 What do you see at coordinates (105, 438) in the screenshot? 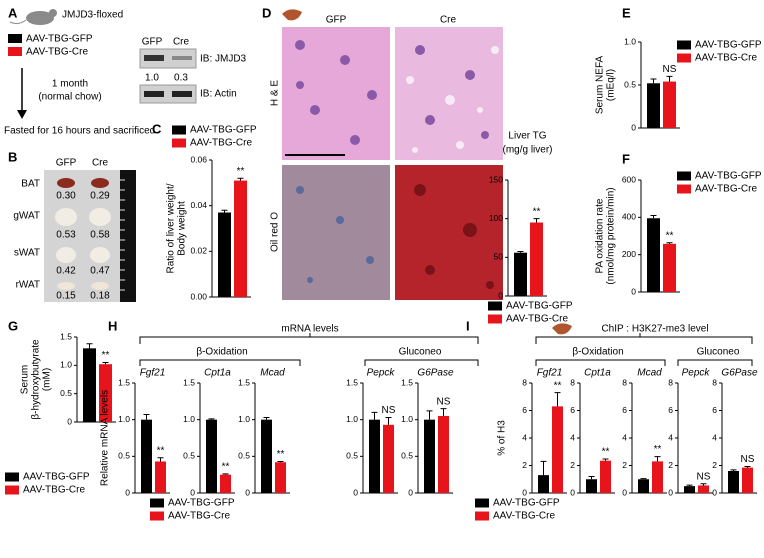
I see `y-axis-label: Relative mRNA levels` at bounding box center [105, 438].